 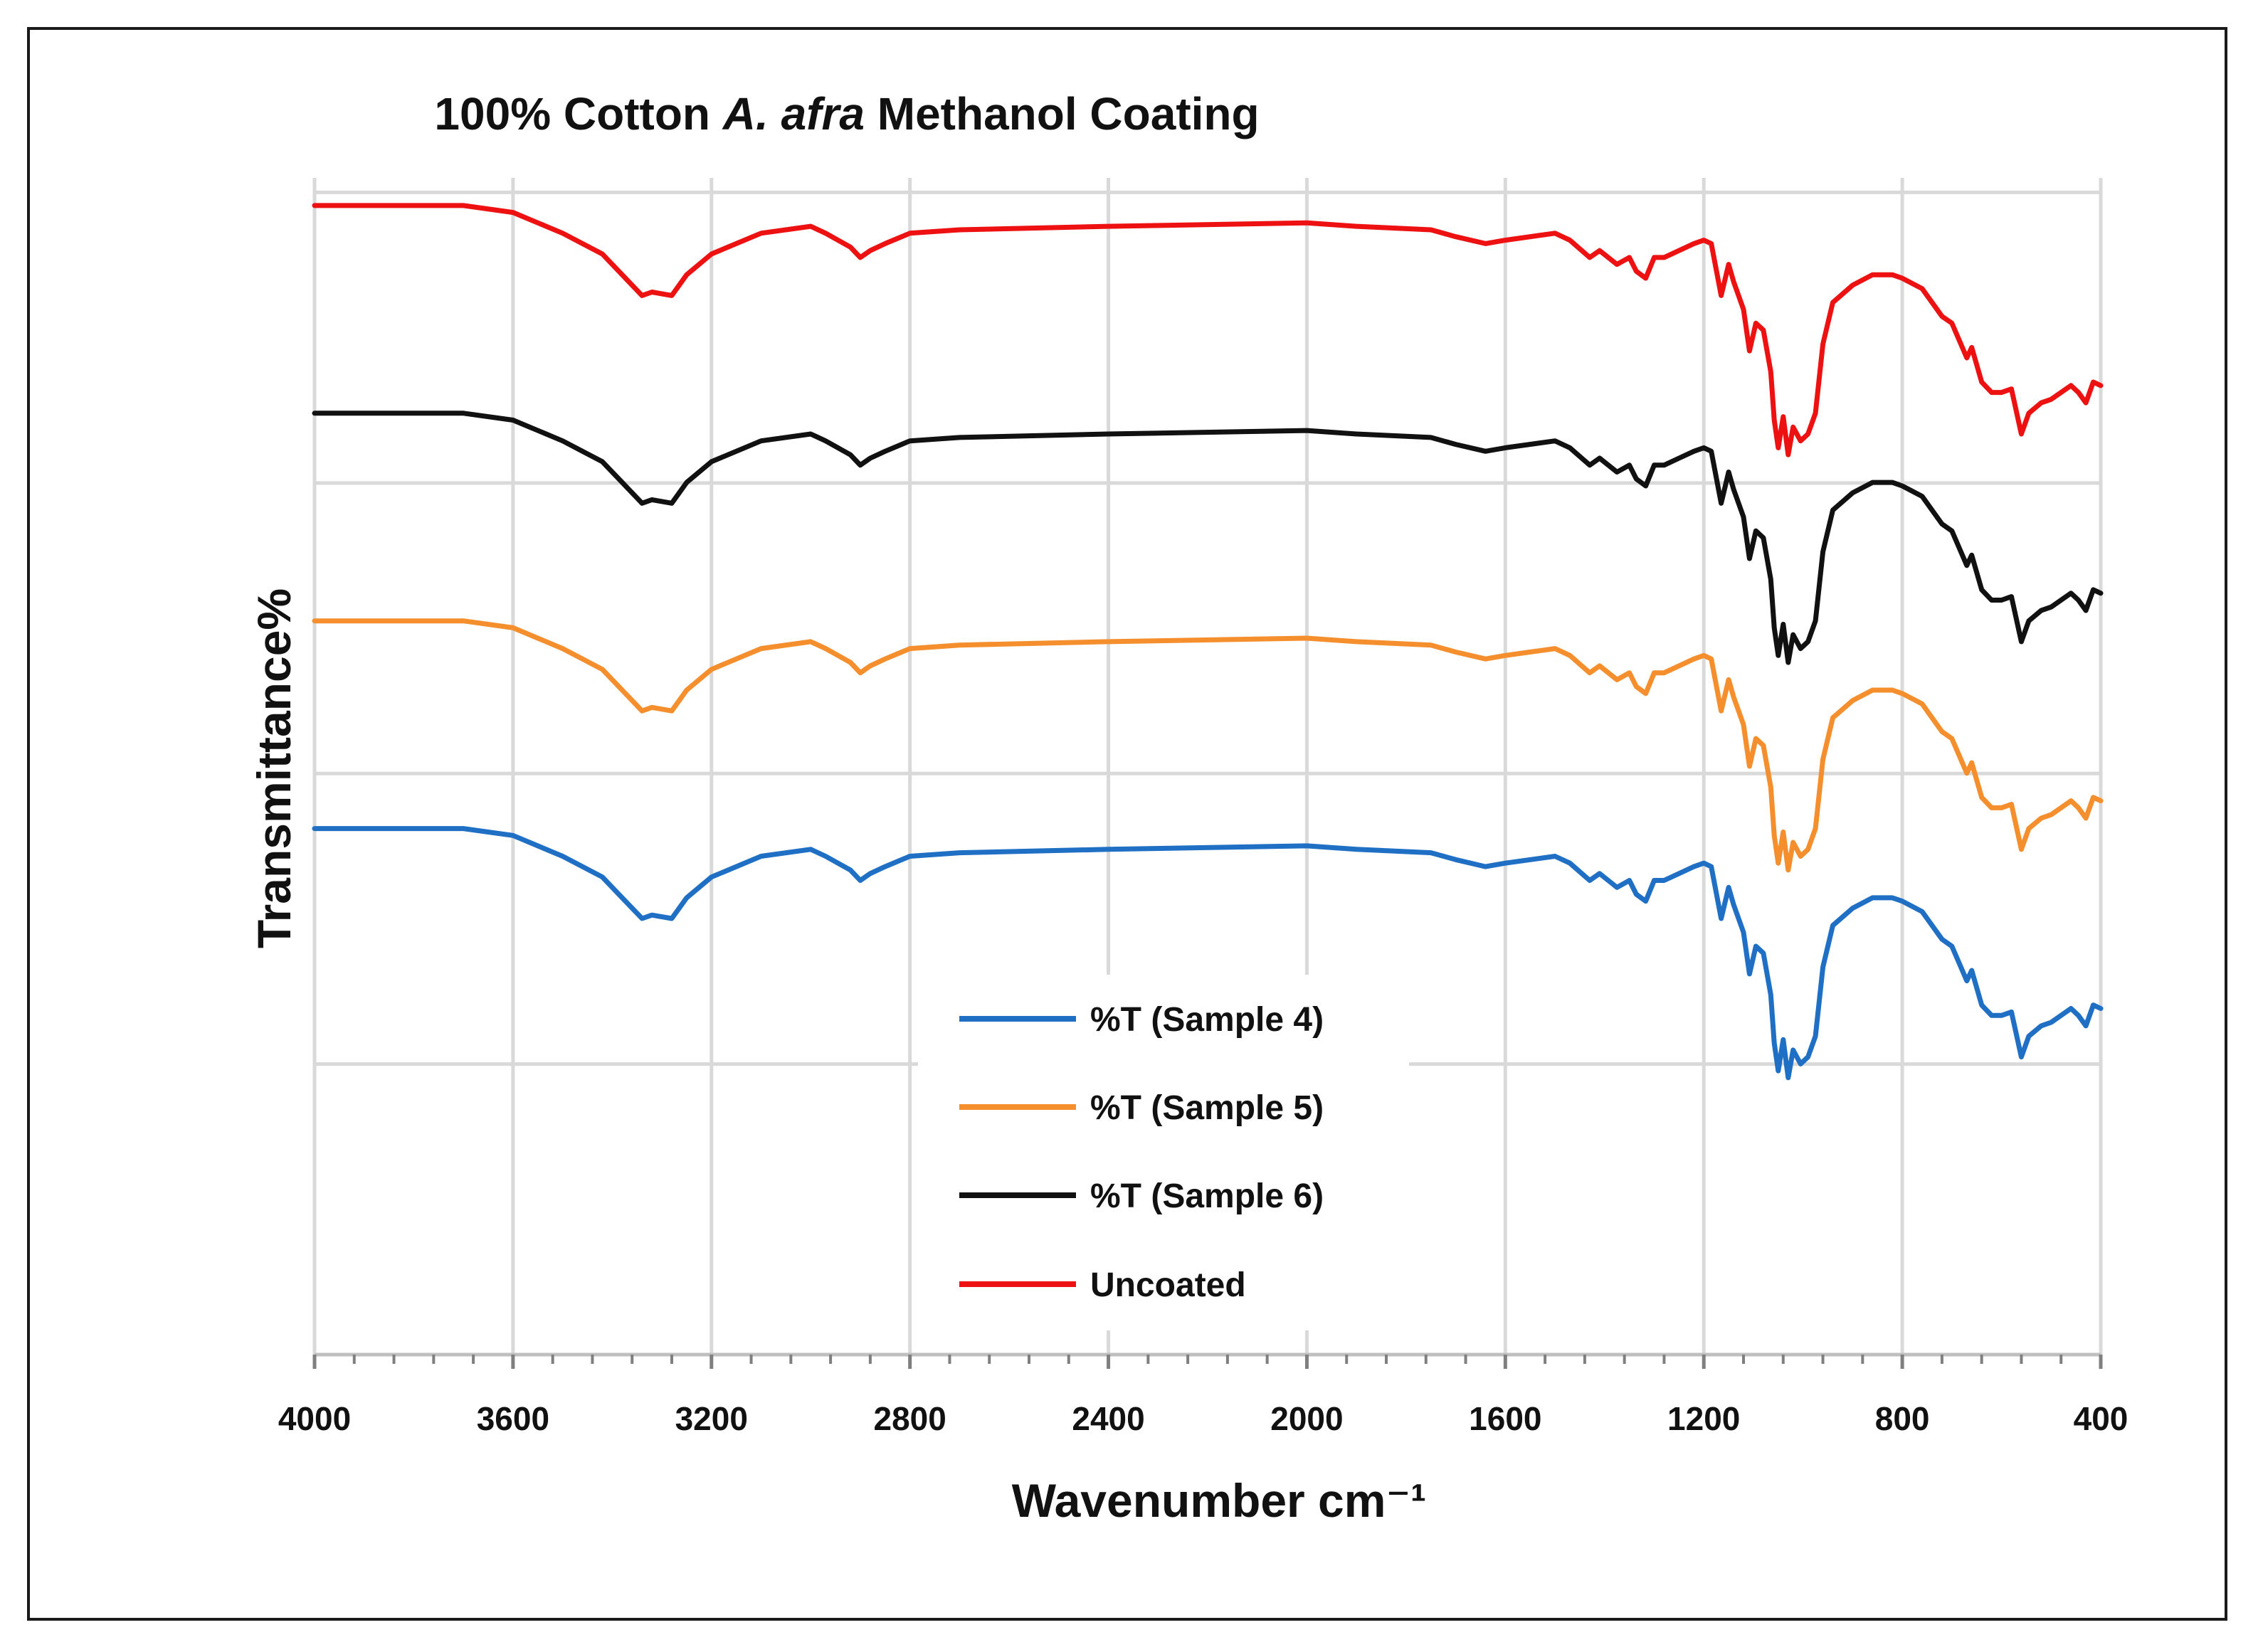 I want to click on legend-label-3: %T (Sample 6), so click(x=1207, y=1196).